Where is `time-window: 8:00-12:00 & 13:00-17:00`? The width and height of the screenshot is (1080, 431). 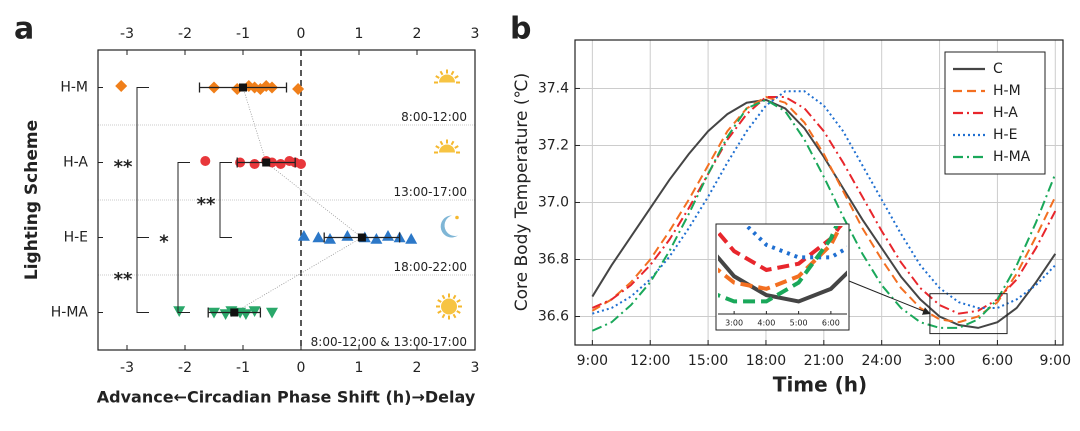
time-window: 8:00-12:00 & 13:00-17:00 is located at coordinates (389, 342).